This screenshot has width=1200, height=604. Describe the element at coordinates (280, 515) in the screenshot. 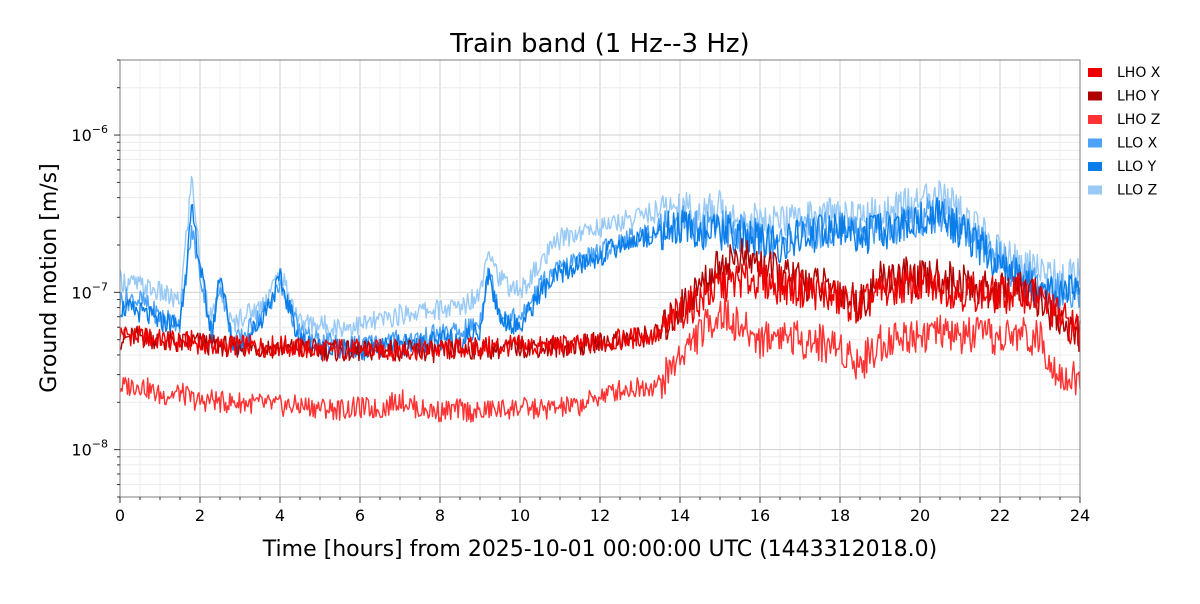

I see `x-tick-label: 4` at that location.